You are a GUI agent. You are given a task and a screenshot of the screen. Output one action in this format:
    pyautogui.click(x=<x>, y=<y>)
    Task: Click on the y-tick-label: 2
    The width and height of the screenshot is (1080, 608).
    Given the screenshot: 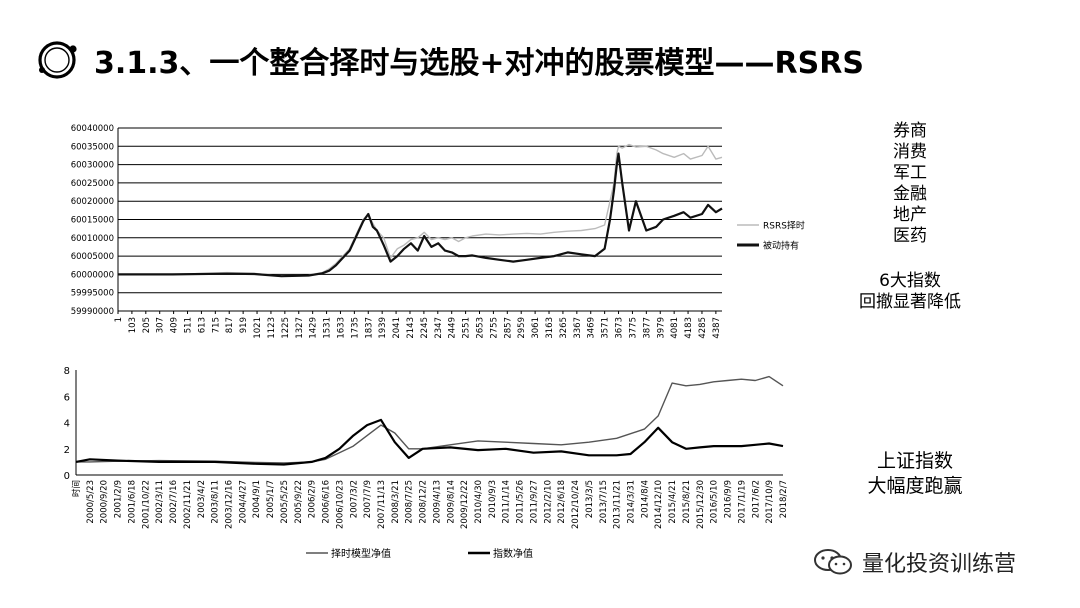 What is the action you would take?
    pyautogui.click(x=67, y=450)
    